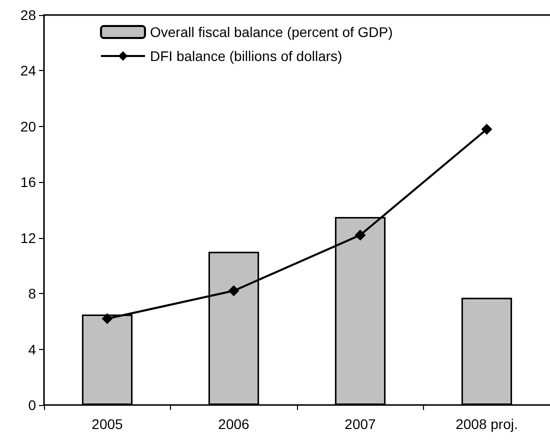  Describe the element at coordinates (32, 294) in the screenshot. I see `y-tick-label: 8` at that location.